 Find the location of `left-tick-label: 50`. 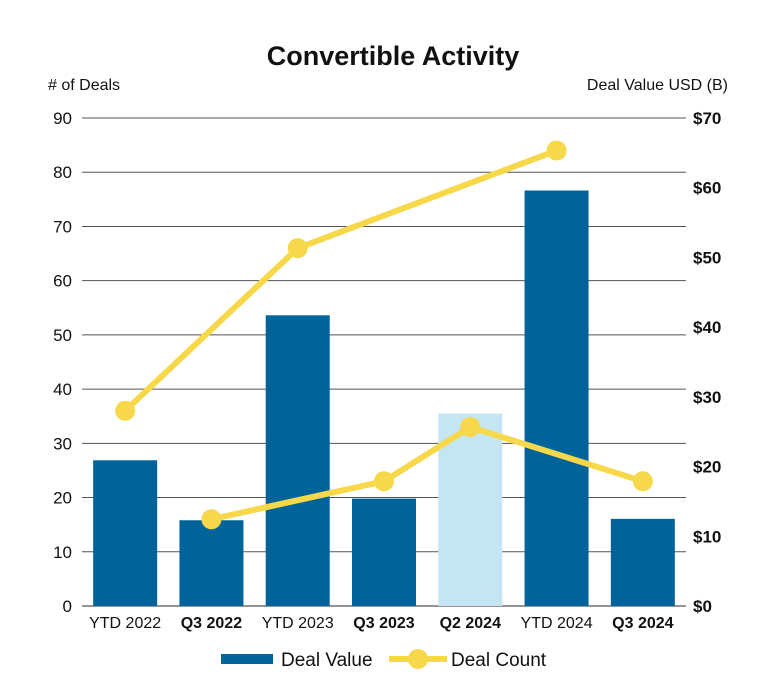

left-tick-label: 50 is located at coordinates (62, 335).